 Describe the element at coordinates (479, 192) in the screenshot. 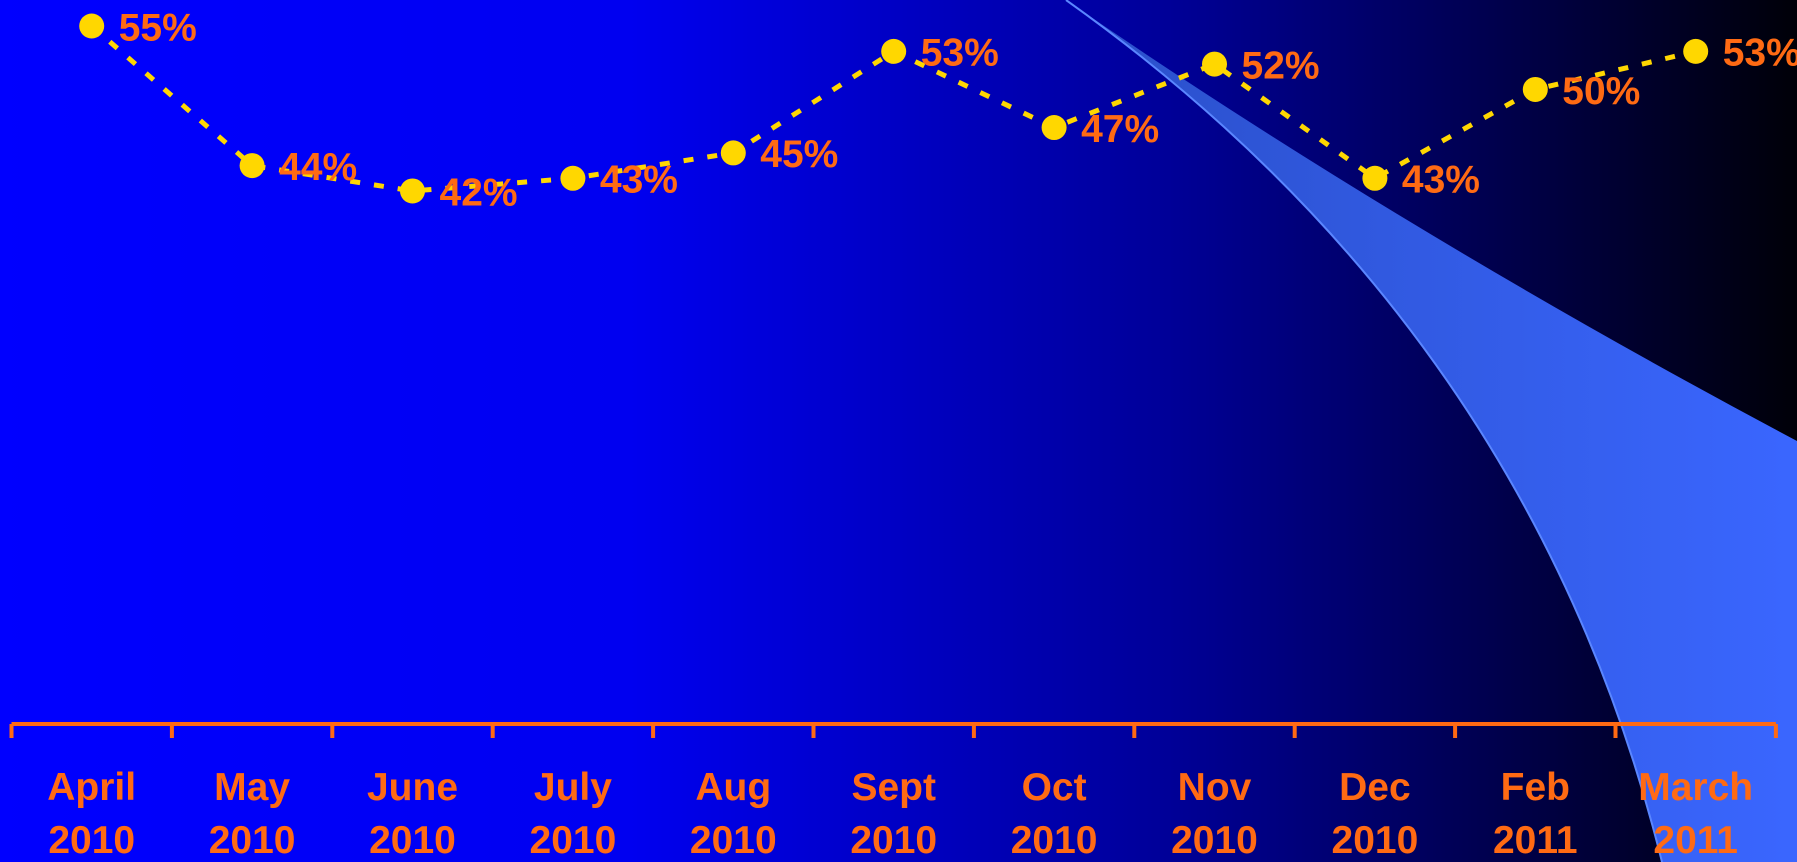

I see `data-label: 42%` at that location.